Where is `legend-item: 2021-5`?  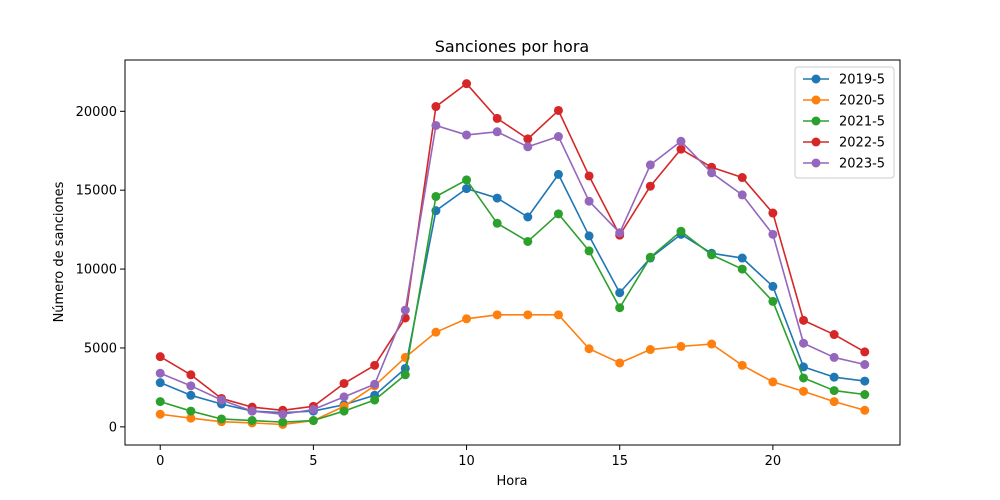
legend-item: 2021-5 is located at coordinates (844, 122).